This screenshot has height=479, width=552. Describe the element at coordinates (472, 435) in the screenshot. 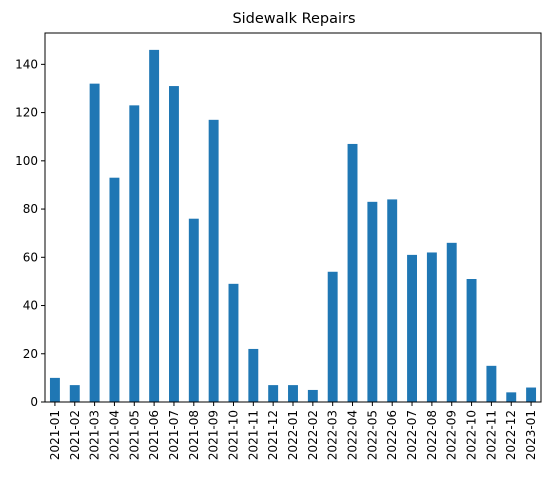

I see `x-tick-label: 2022-10` at that location.